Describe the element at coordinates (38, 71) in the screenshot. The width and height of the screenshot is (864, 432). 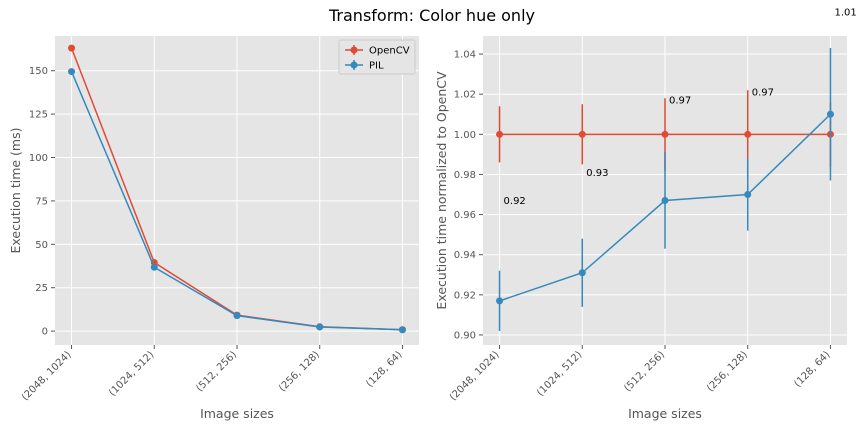
I see `y-tick-label: 150` at that location.